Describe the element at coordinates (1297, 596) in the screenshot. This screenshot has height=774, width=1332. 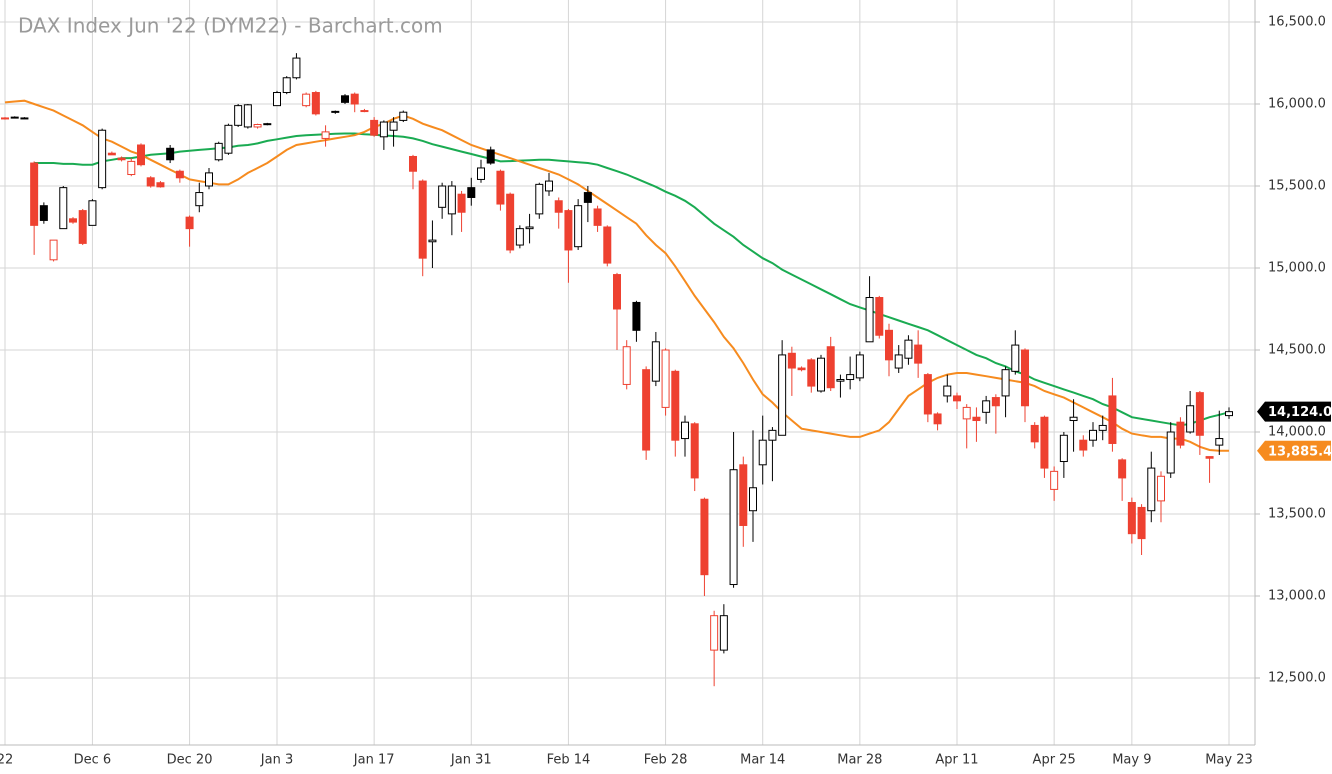
I see `y-tick-label: 13,000.0` at that location.